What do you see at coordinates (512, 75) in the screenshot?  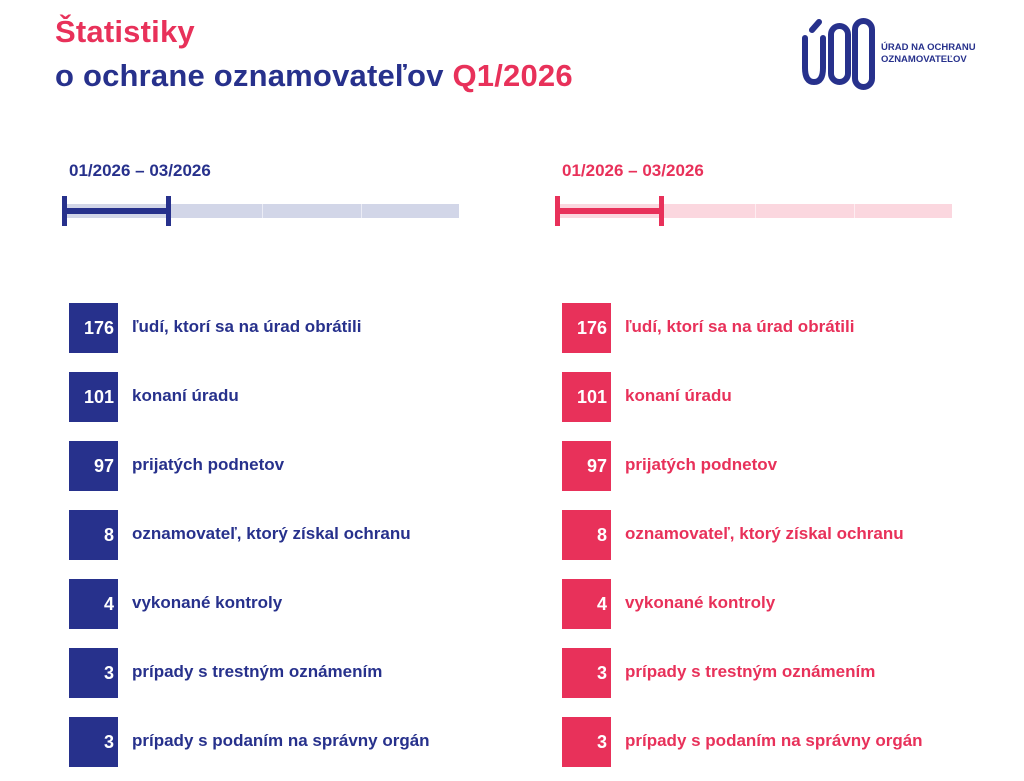 I see `subtitle-quarter: Q1/2026` at bounding box center [512, 75].